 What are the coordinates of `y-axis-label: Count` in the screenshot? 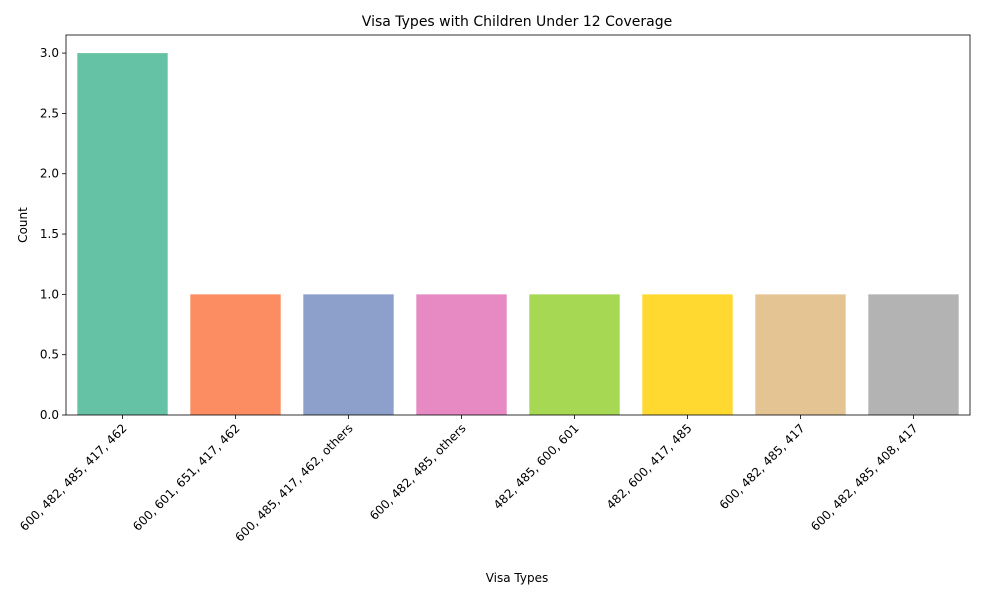 It's located at (23, 225).